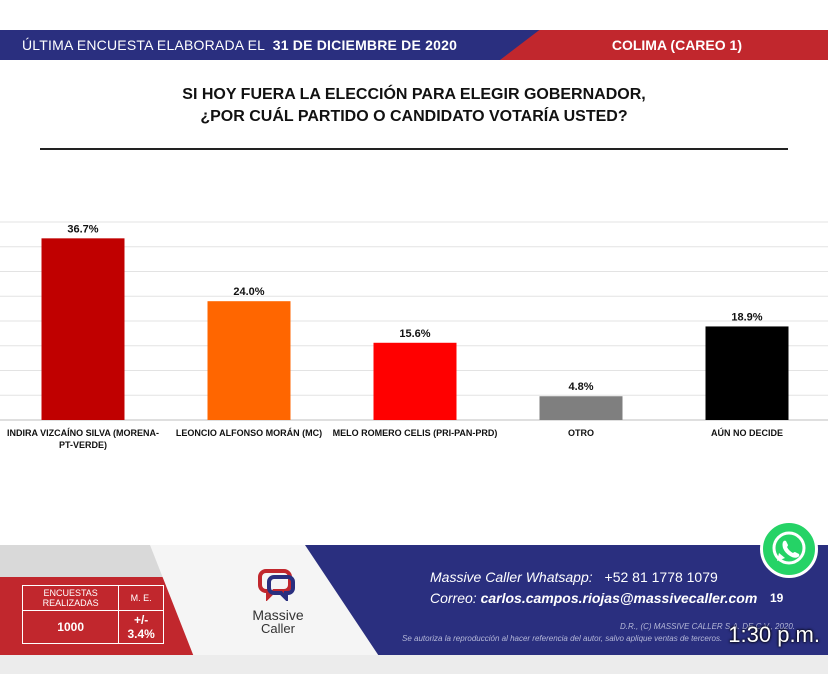 This screenshot has height=674, width=828. I want to click on category-label: AÚN NO DECIDE, so click(747, 432).